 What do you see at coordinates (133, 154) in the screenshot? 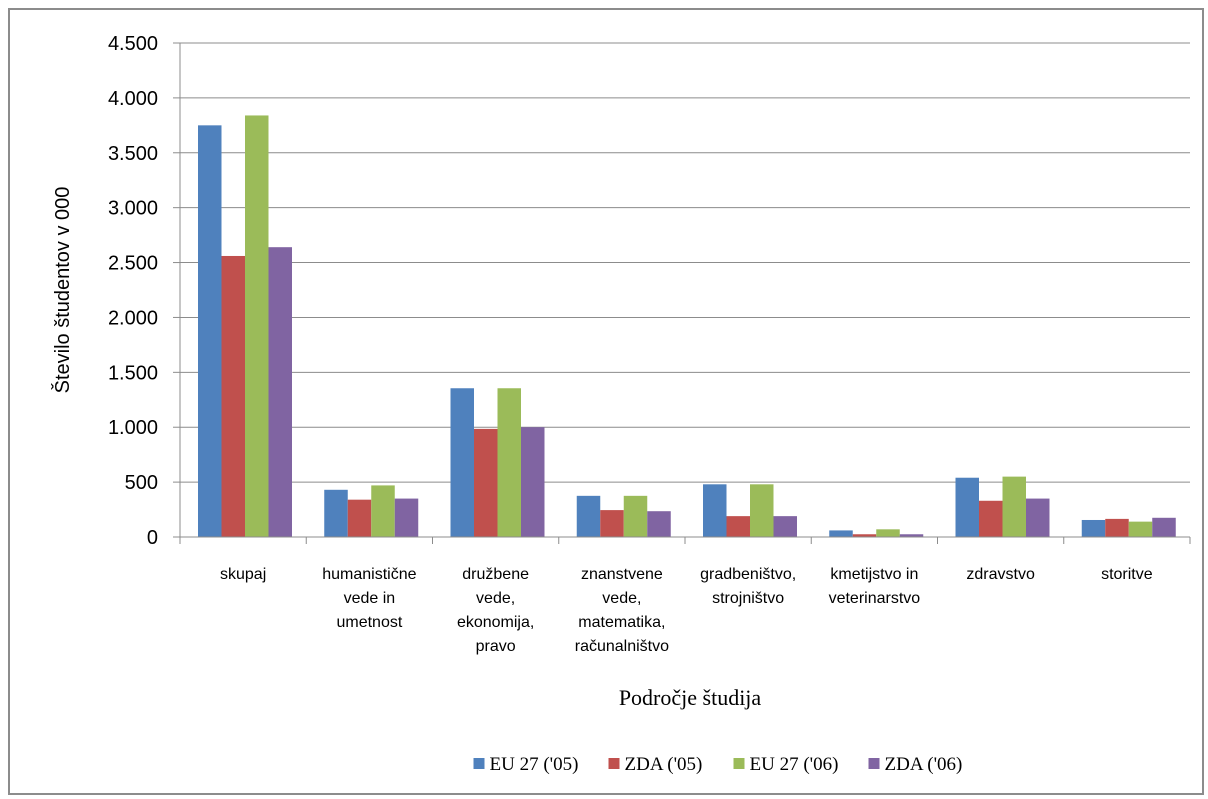
I see `y-tick-label: 3.500` at bounding box center [133, 154].